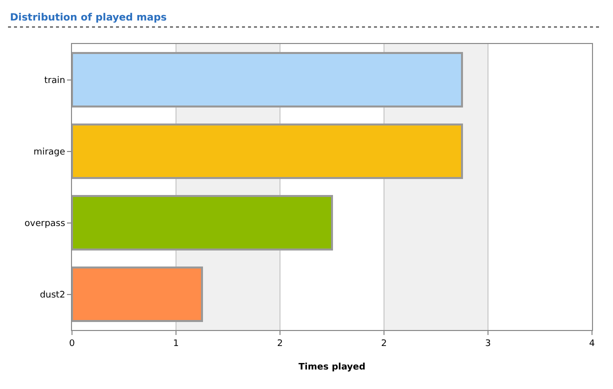 The width and height of the screenshot is (613, 389). What do you see at coordinates (72, 343) in the screenshot?
I see `x-tick-label: 0` at bounding box center [72, 343].